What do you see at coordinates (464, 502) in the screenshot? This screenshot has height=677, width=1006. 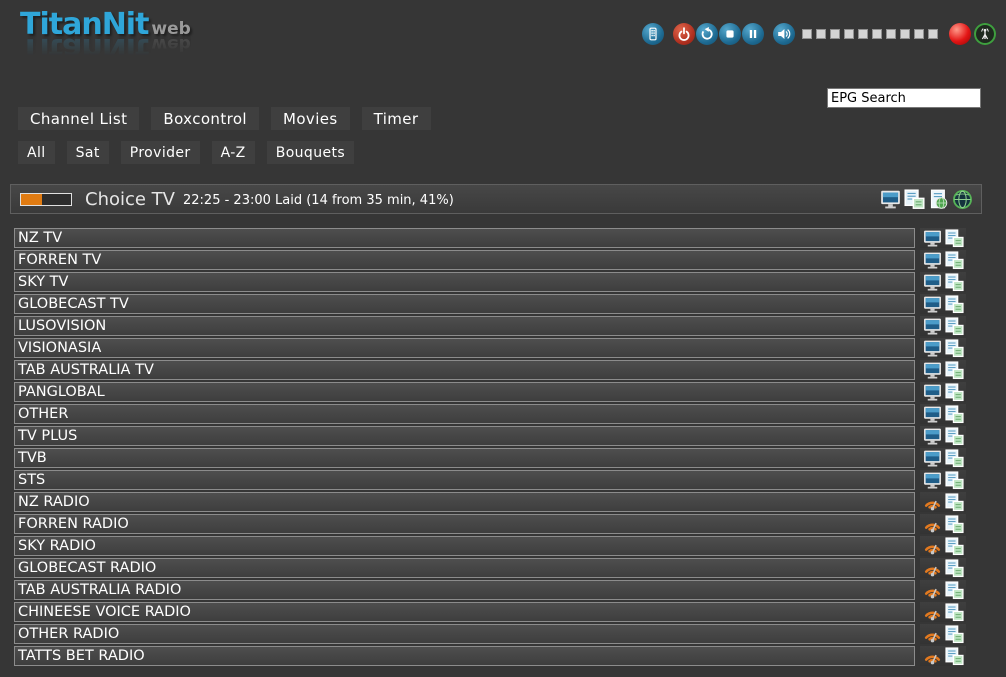 I see `channel-name: NZ RADIO` at bounding box center [464, 502].